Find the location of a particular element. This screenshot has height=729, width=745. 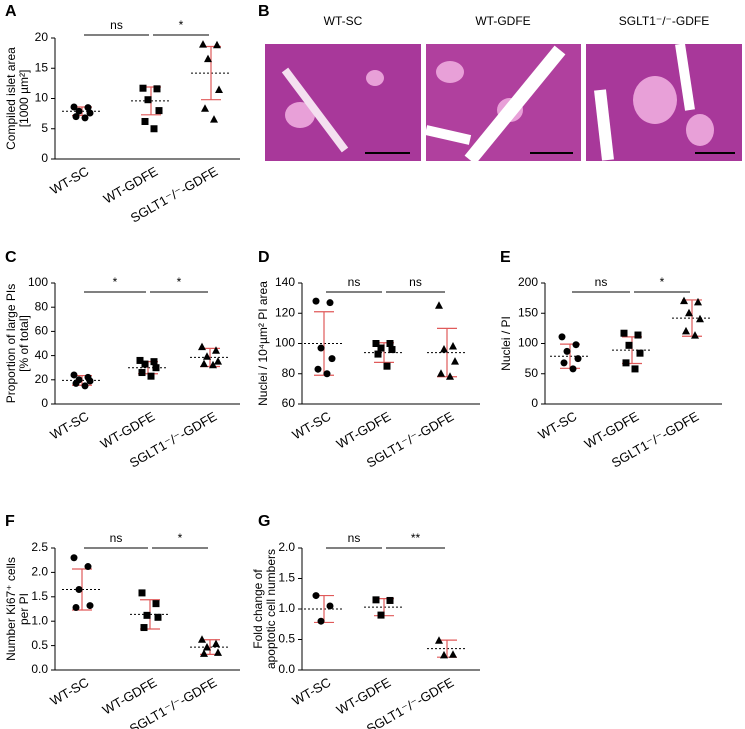

y-tick-label: 40 is located at coordinates (42, 355).